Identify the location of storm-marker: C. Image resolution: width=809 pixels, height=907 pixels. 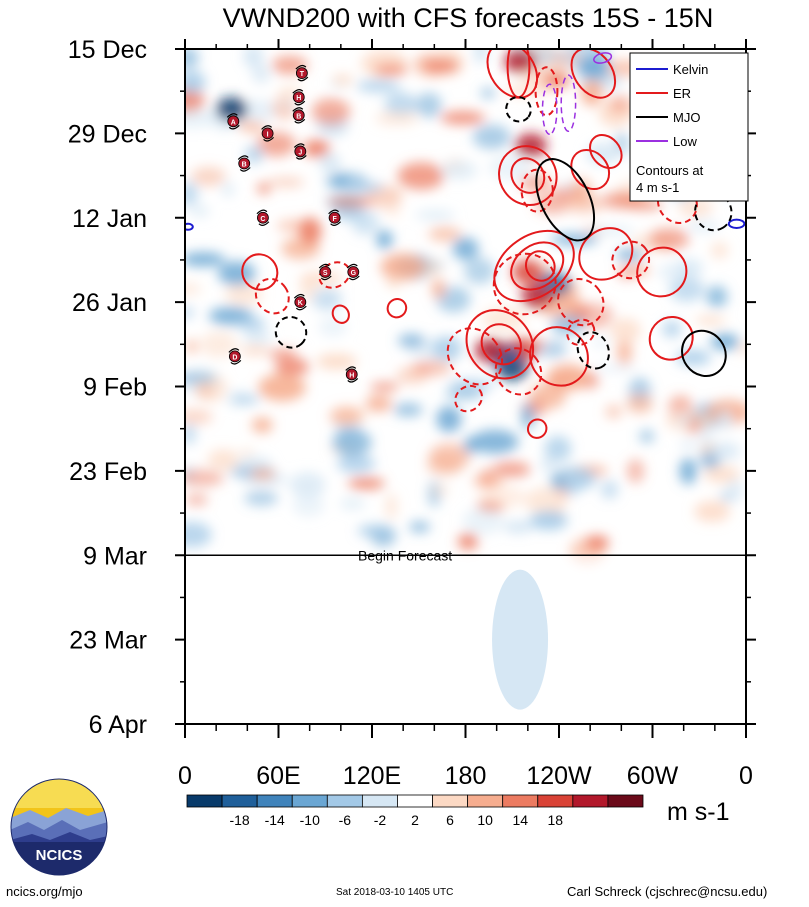
(263, 217).